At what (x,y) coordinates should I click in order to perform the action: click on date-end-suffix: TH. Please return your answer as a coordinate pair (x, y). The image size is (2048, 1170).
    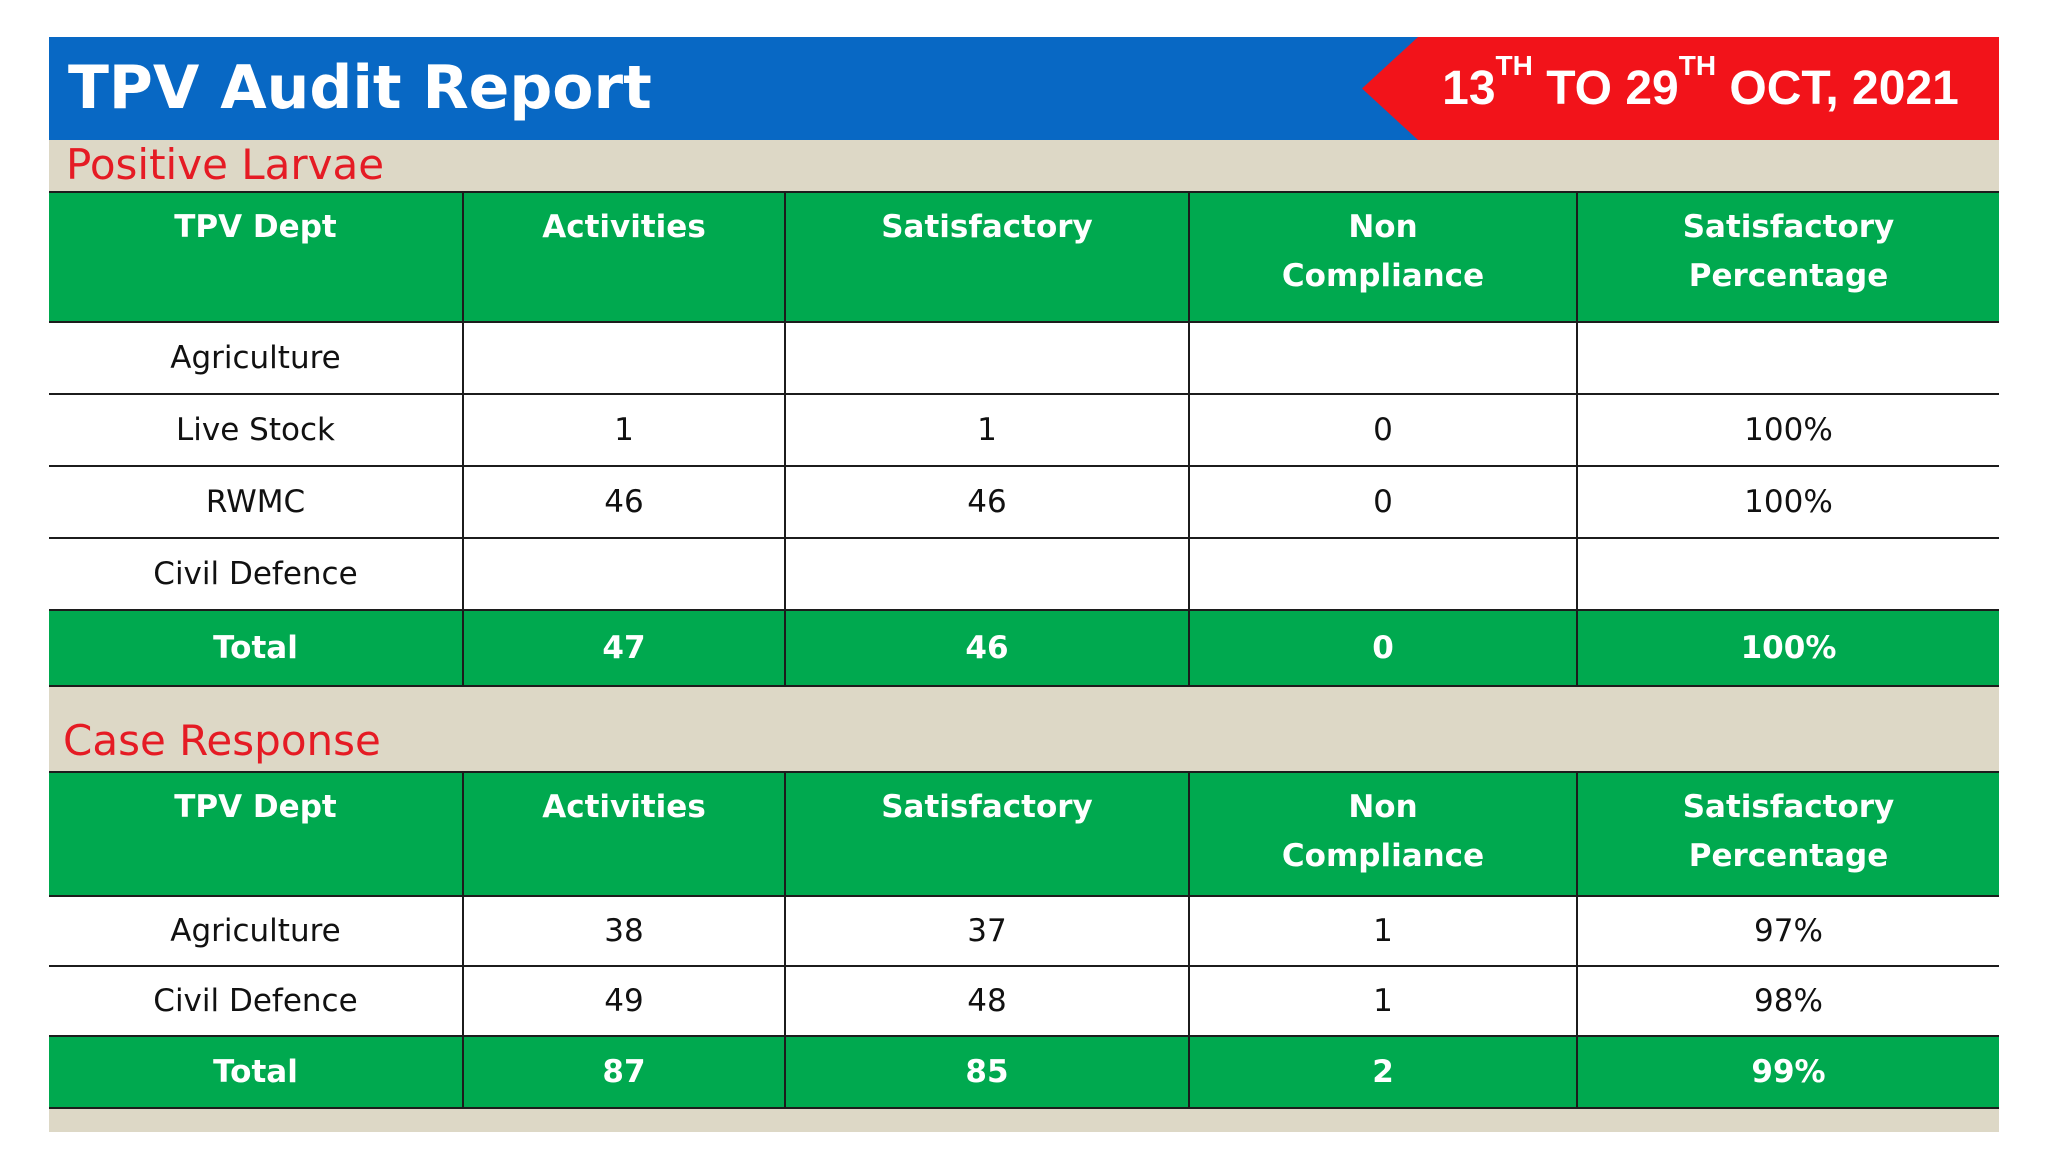
    Looking at the image, I should click on (1697, 65).